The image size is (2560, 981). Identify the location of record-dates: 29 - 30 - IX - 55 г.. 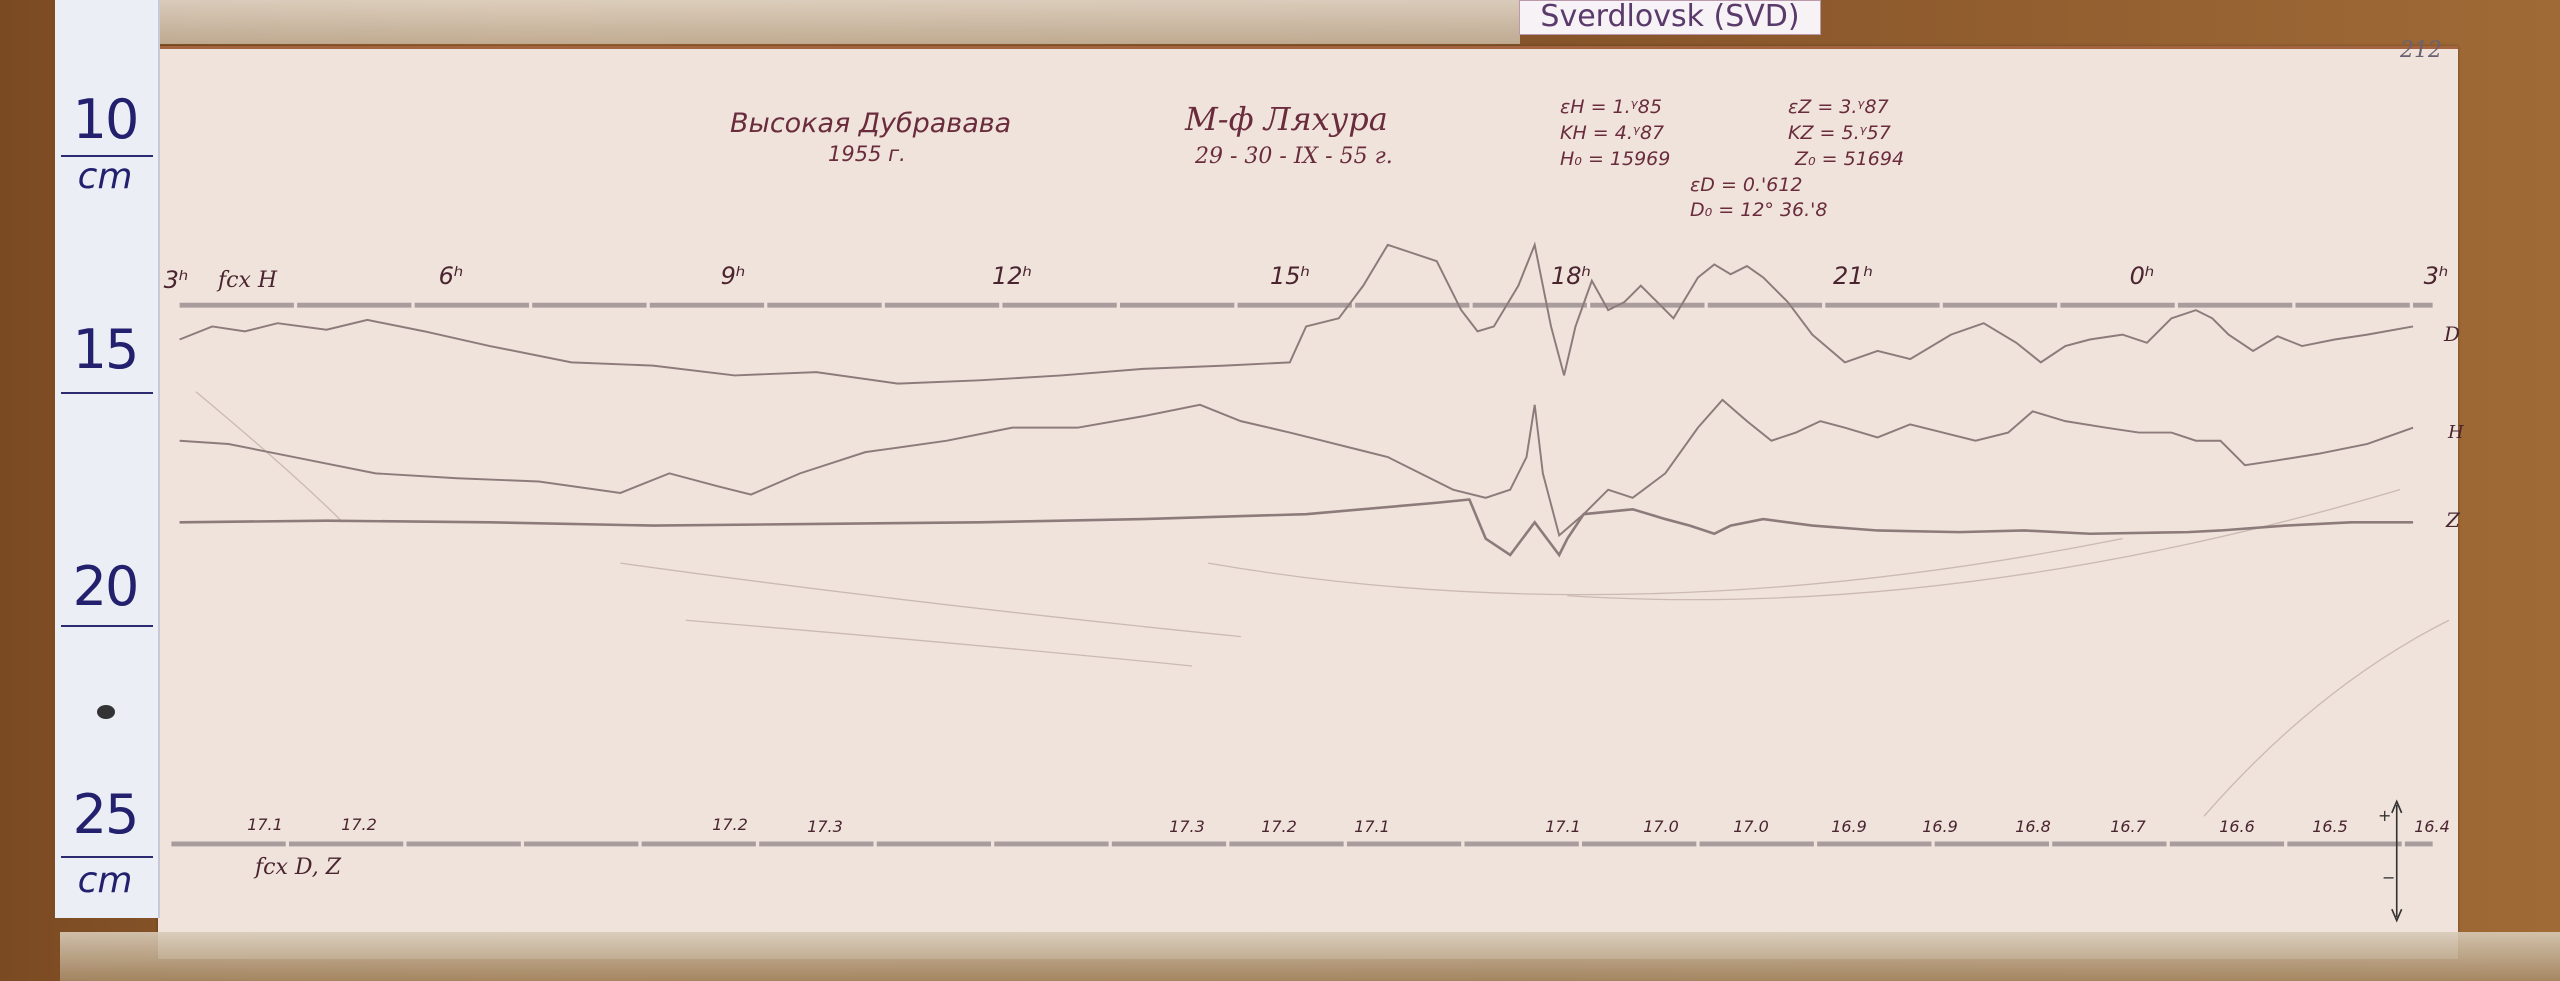
(1294, 156).